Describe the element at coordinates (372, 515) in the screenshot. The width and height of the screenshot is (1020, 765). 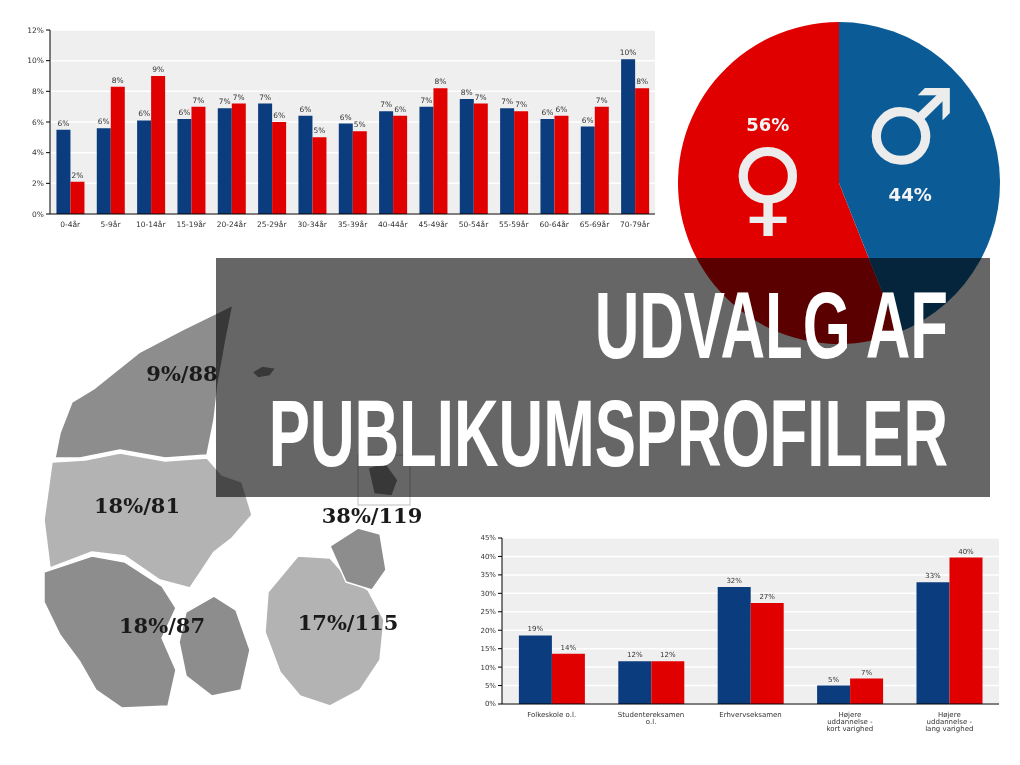
I see `text: 38%/119` at that location.